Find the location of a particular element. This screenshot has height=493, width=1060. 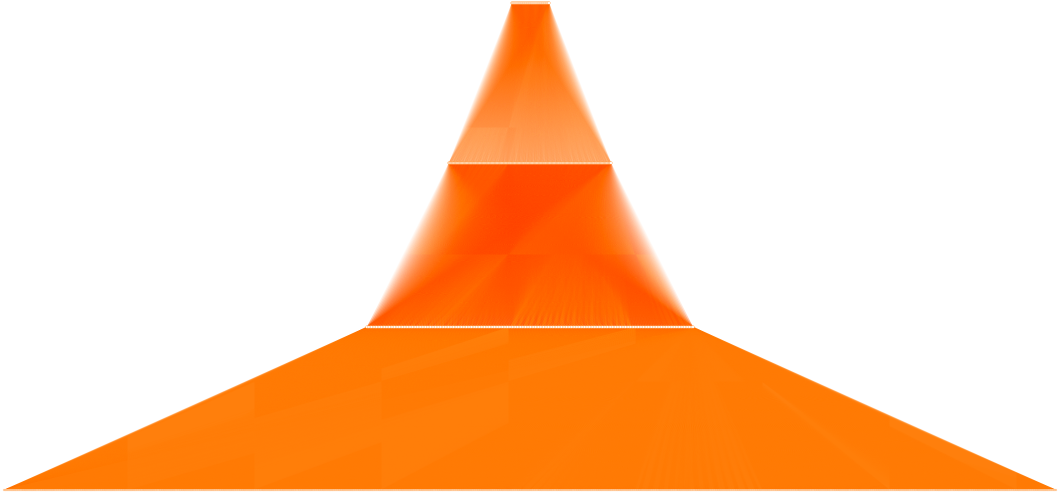

layer-4-nodes is located at coordinates (530, 490).